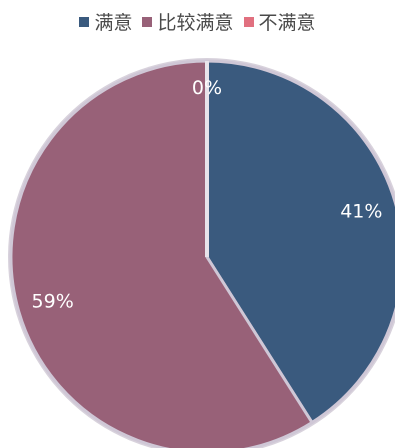 The height and width of the screenshot is (448, 395). I want to click on legend-item-fairly-satisfied: 比较满意, so click(188, 21).